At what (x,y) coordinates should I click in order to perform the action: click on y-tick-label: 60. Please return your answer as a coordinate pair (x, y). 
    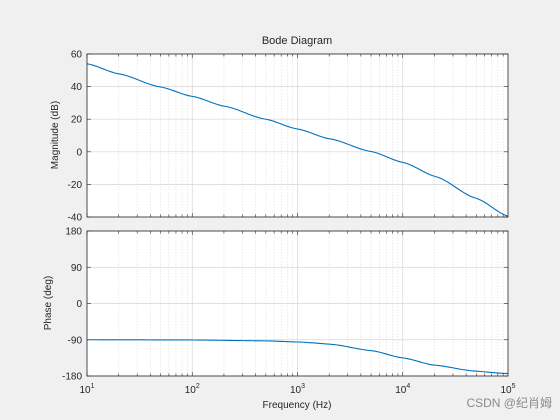
    Looking at the image, I should click on (77, 55).